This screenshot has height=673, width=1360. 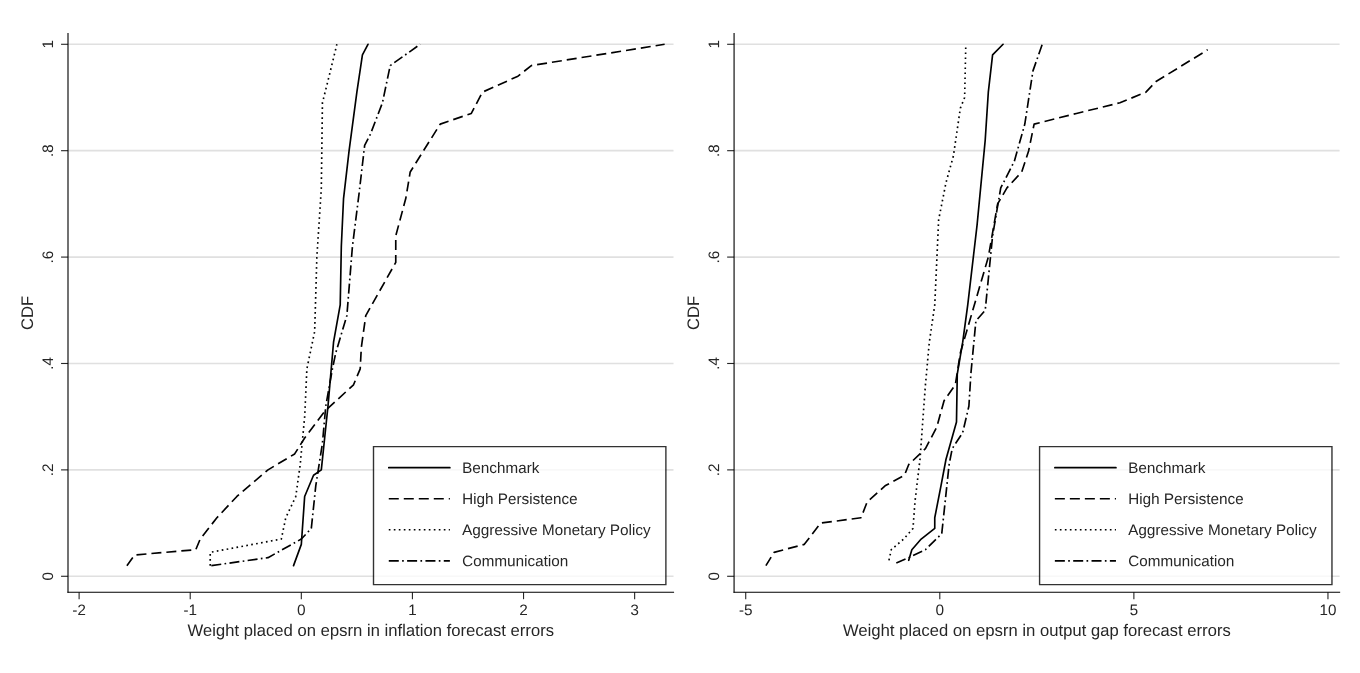 What do you see at coordinates (634, 610) in the screenshot?
I see `x-tick-label: 3` at bounding box center [634, 610].